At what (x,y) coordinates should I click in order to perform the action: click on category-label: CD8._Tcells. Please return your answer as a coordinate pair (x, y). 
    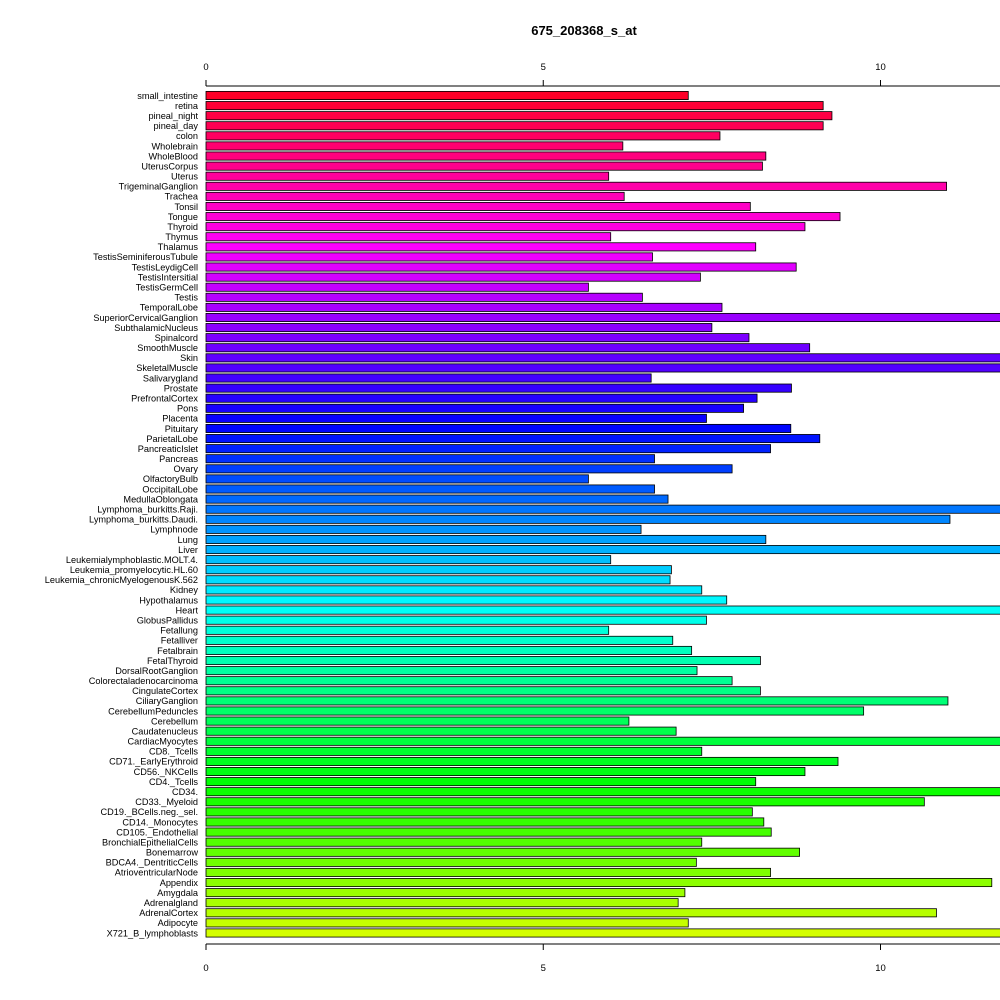
    Looking at the image, I should click on (173, 752).